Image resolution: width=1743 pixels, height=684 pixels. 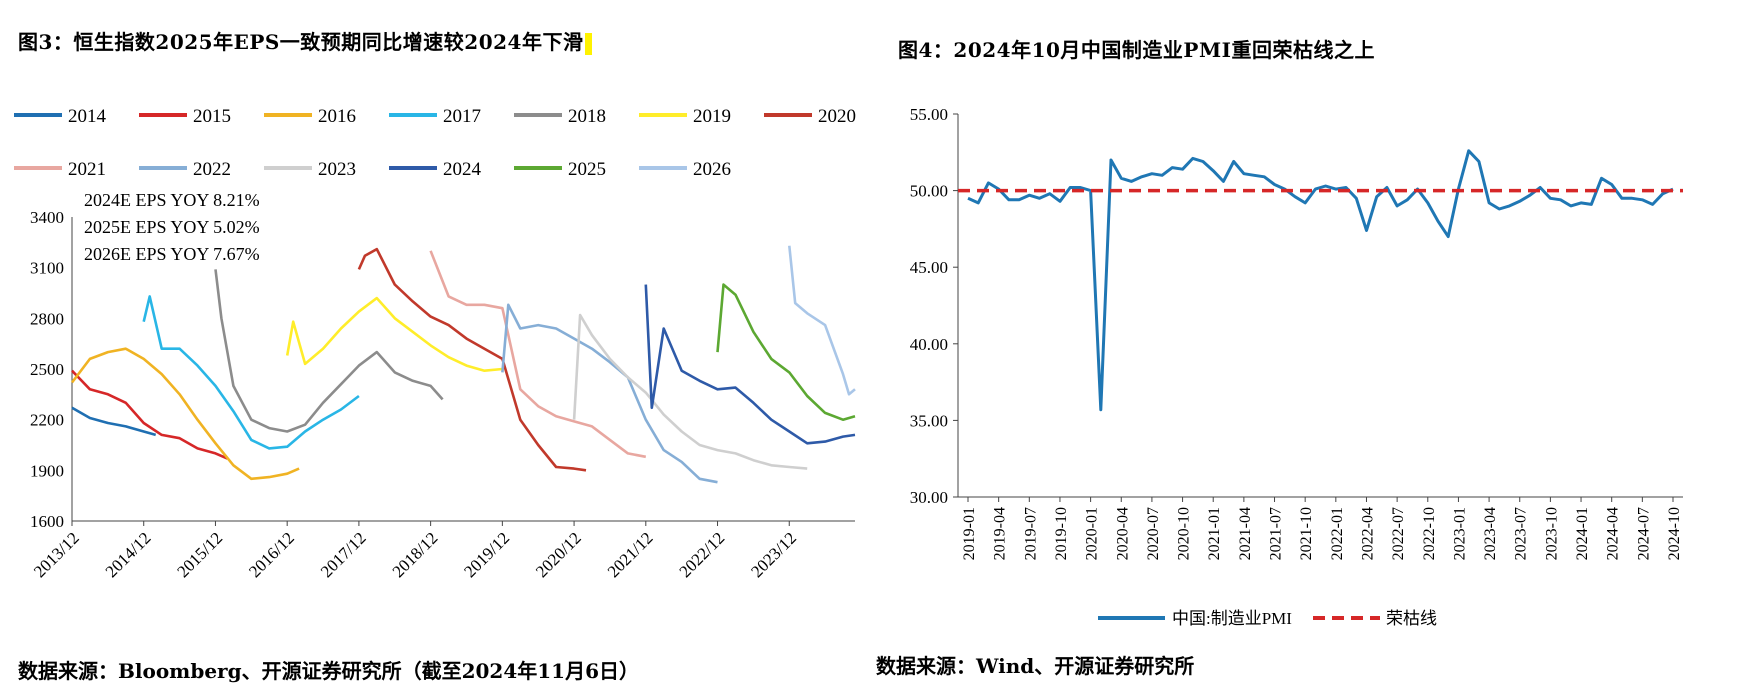 I want to click on series-line-2020, so click(x=472, y=359).